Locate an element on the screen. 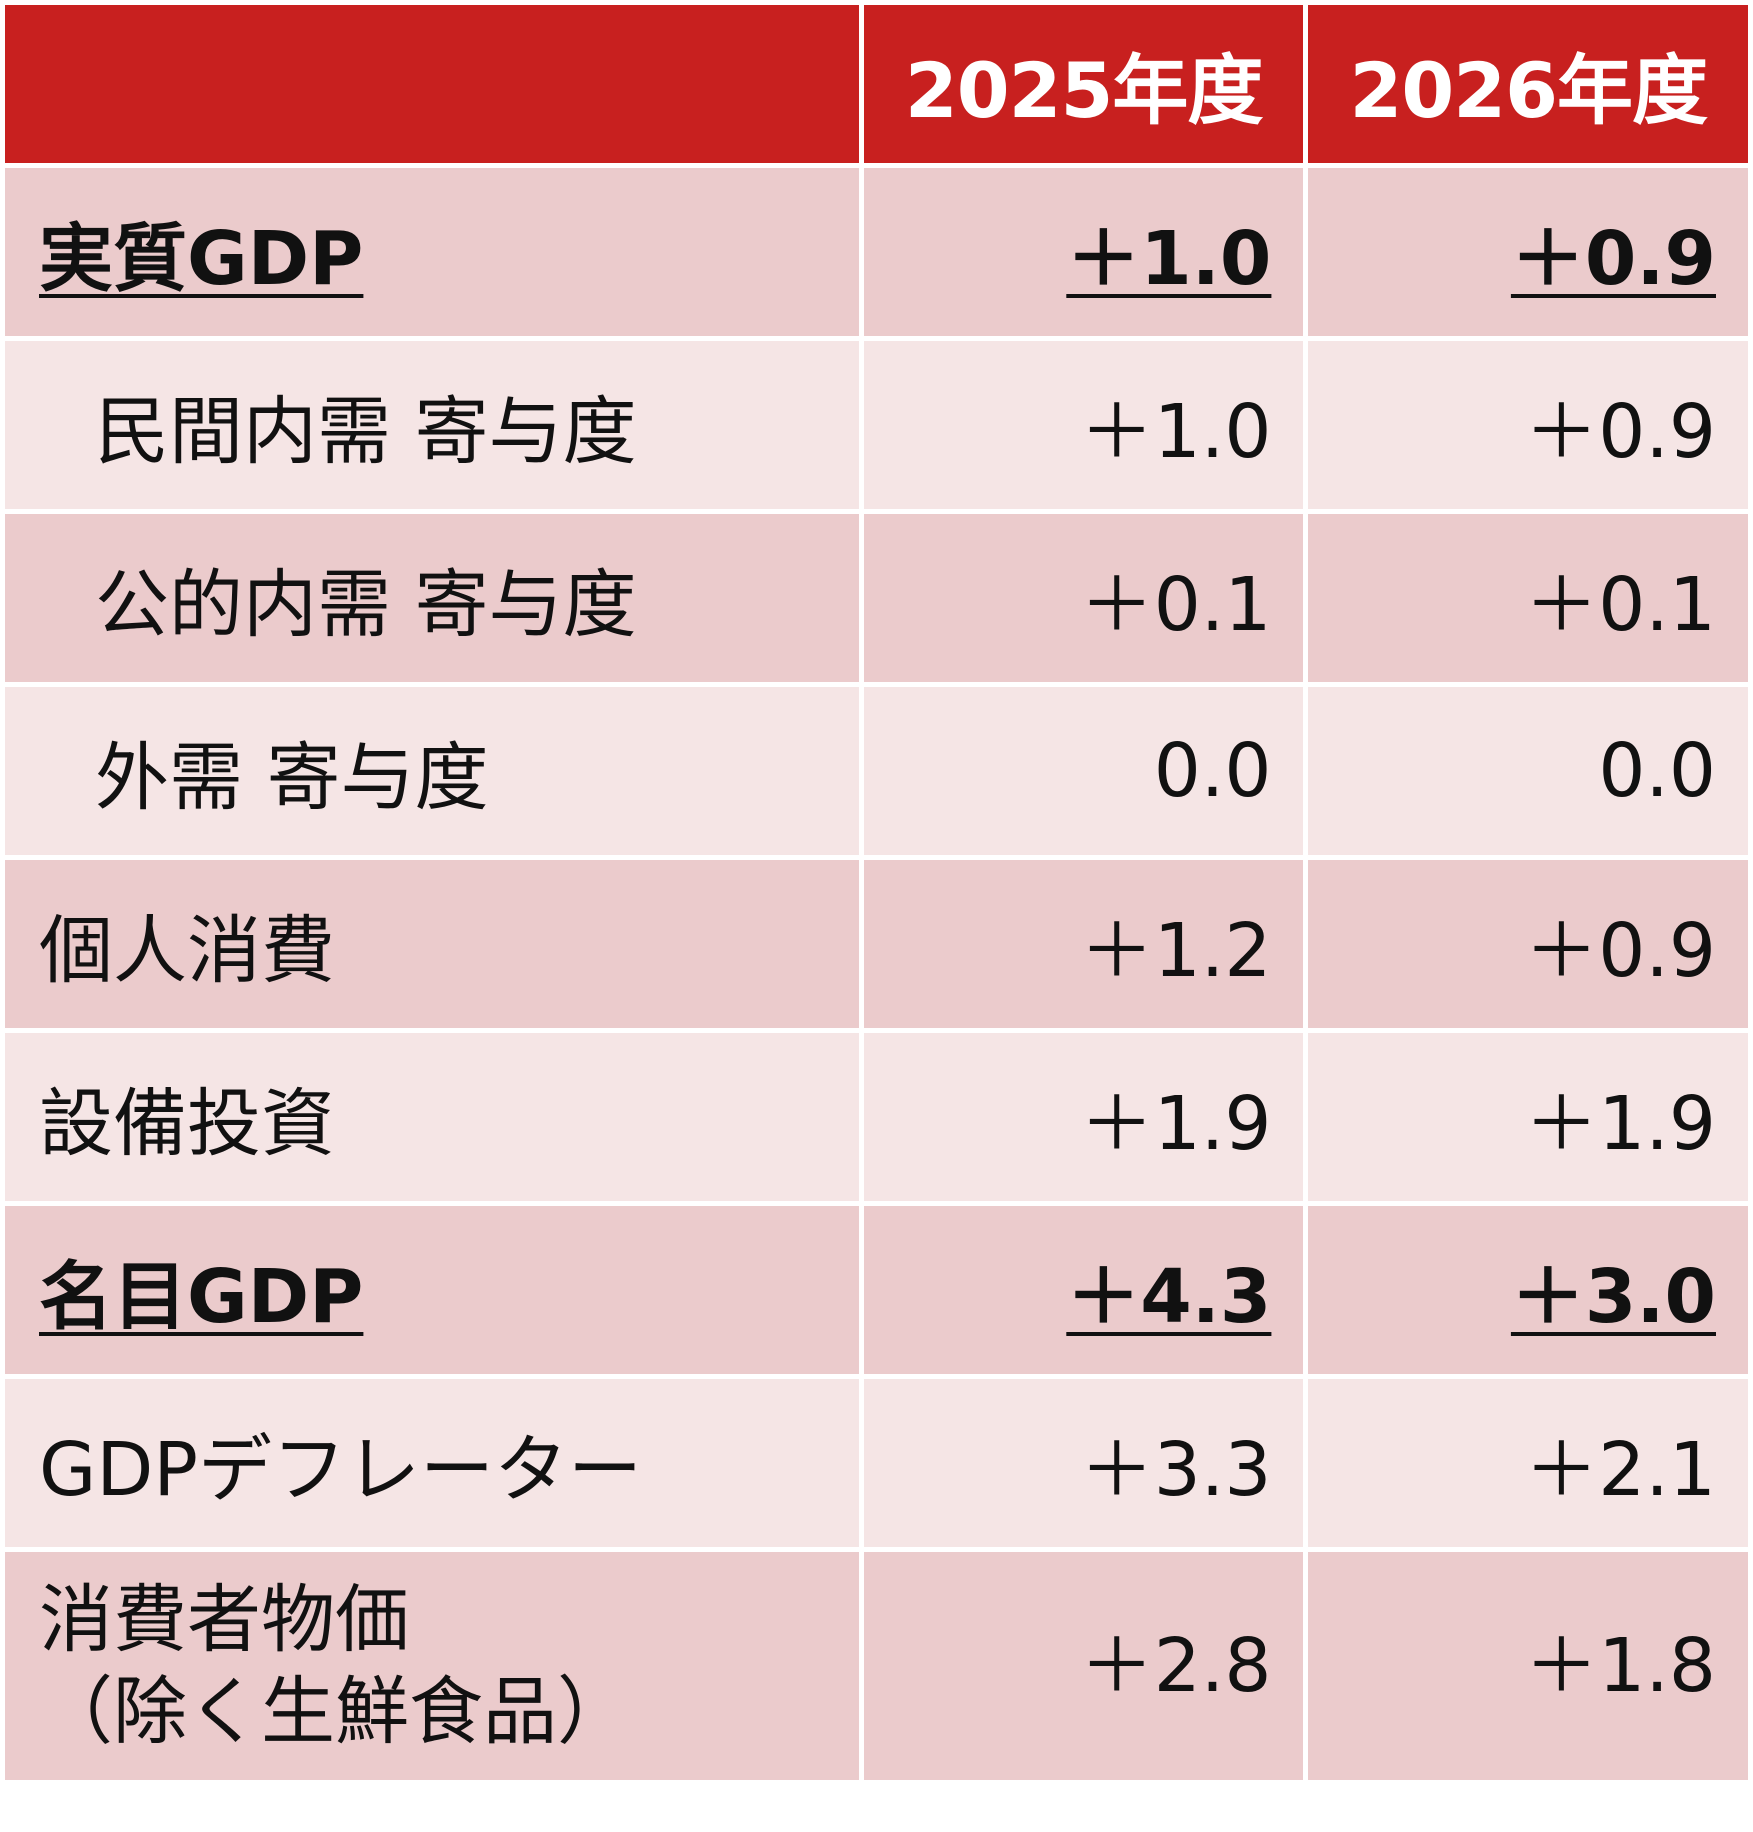 This screenshot has width=1753, height=1832. table-row: 設備投資 ＋1.9 ＋1.9 is located at coordinates (876, 1117).